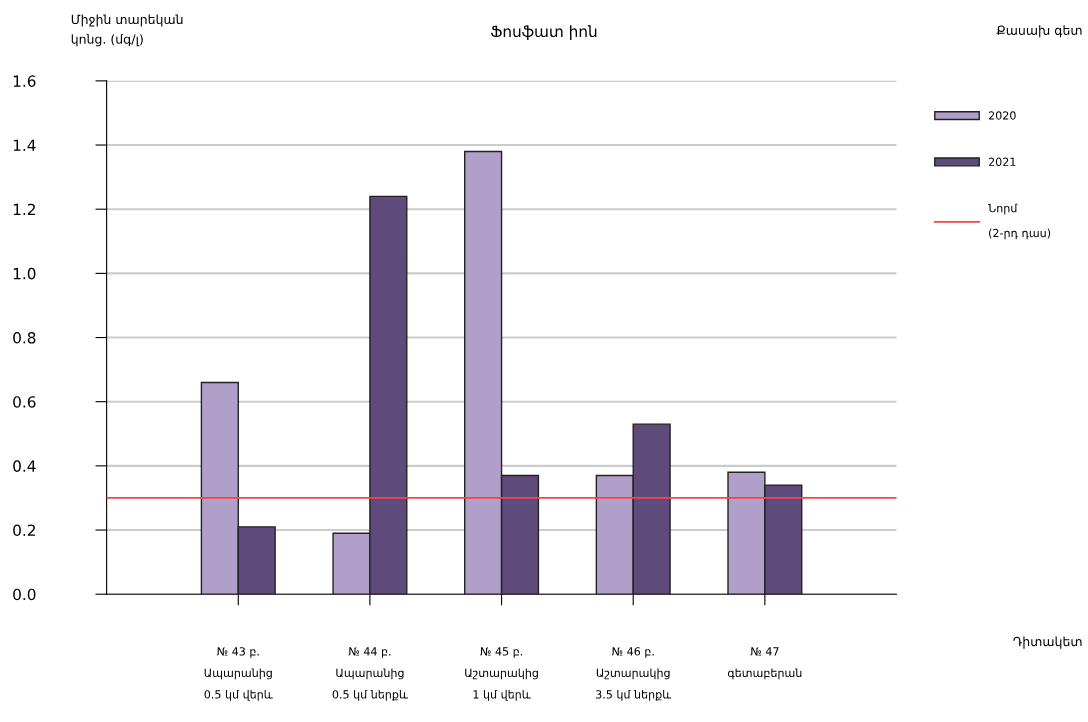  Describe the element at coordinates (24, 145) in the screenshot. I see `y-tick-label: 1.4` at that location.